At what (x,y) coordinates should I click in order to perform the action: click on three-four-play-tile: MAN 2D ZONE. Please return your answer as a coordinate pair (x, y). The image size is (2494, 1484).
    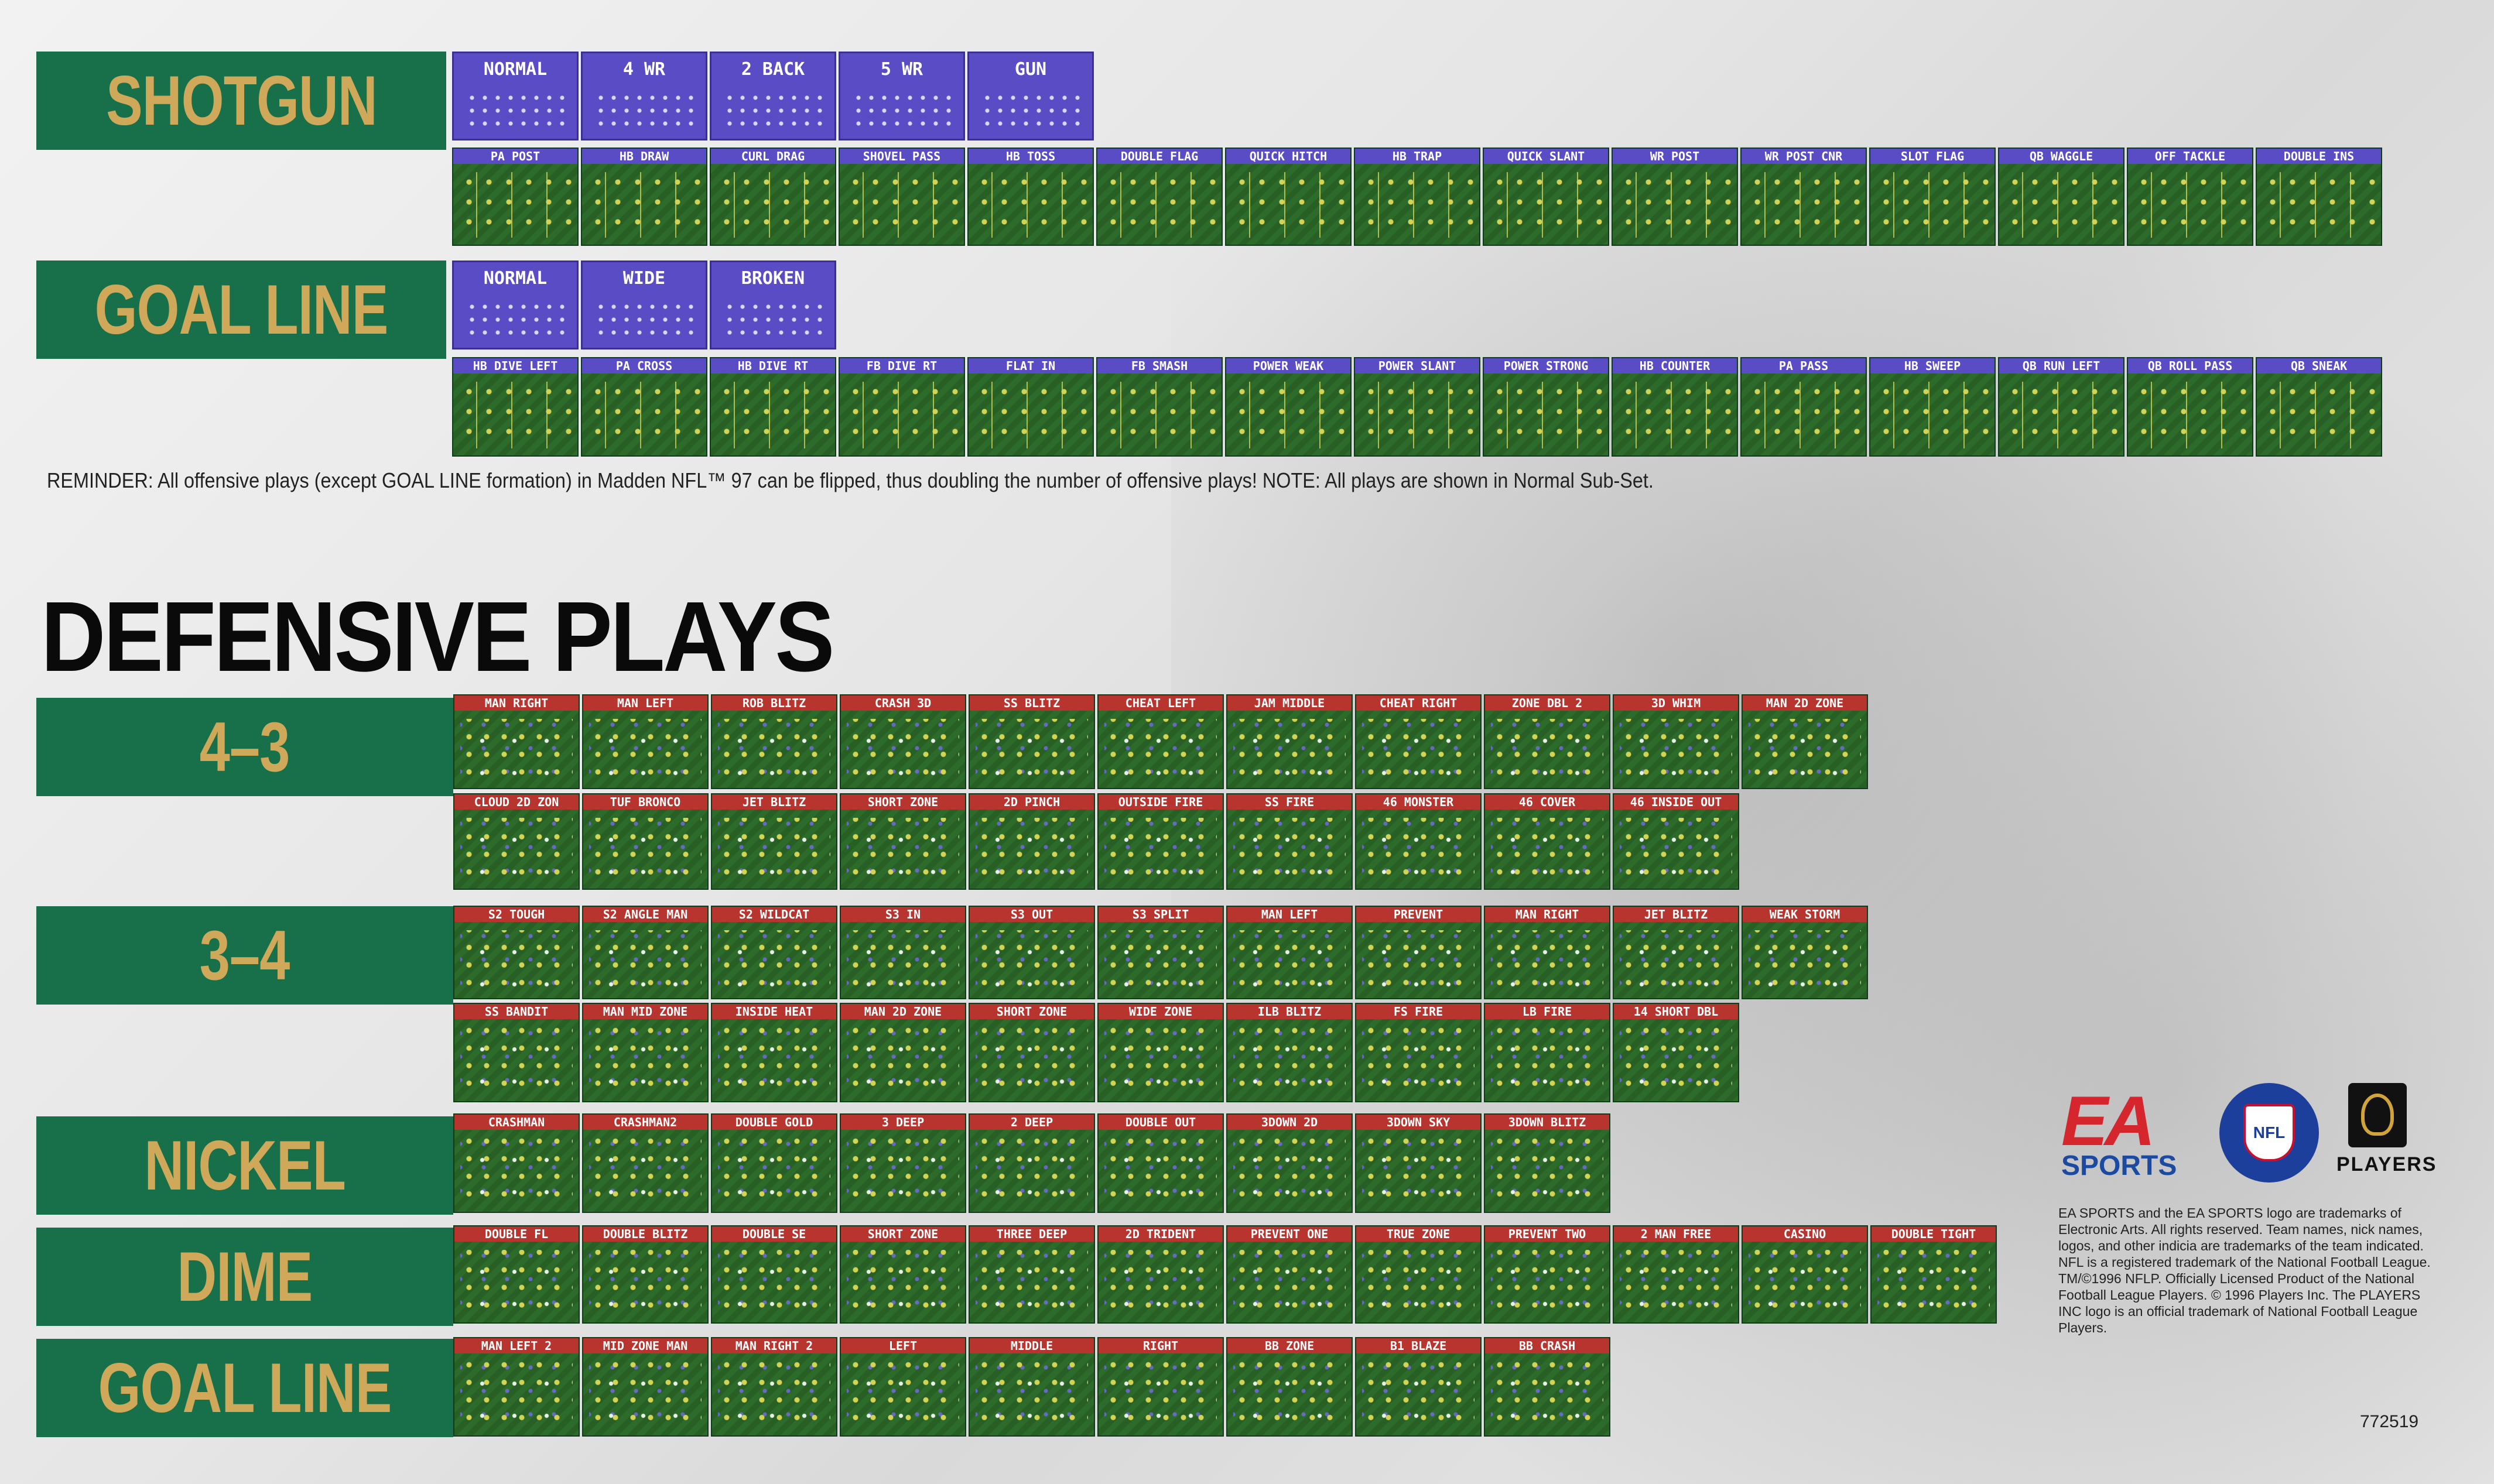
    Looking at the image, I should click on (903, 1052).